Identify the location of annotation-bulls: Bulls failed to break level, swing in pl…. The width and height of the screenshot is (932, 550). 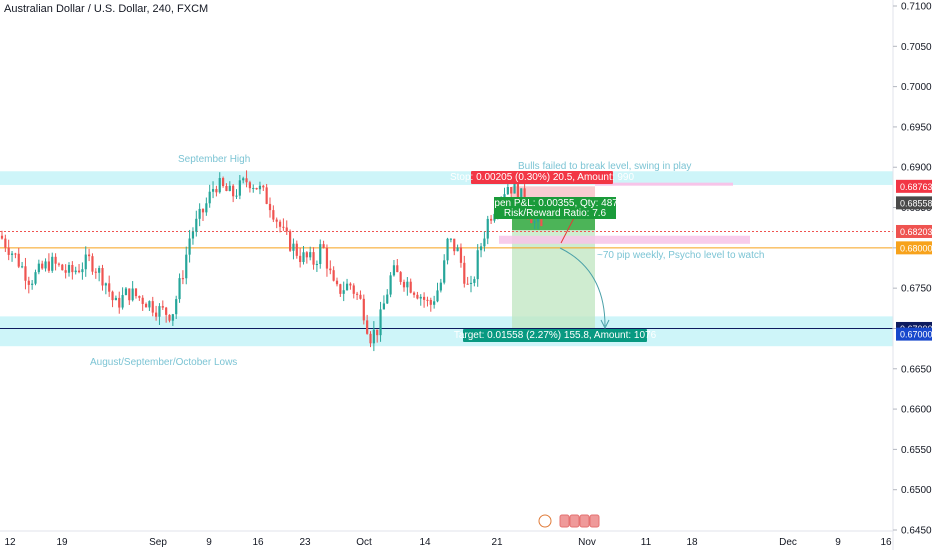
(604, 166).